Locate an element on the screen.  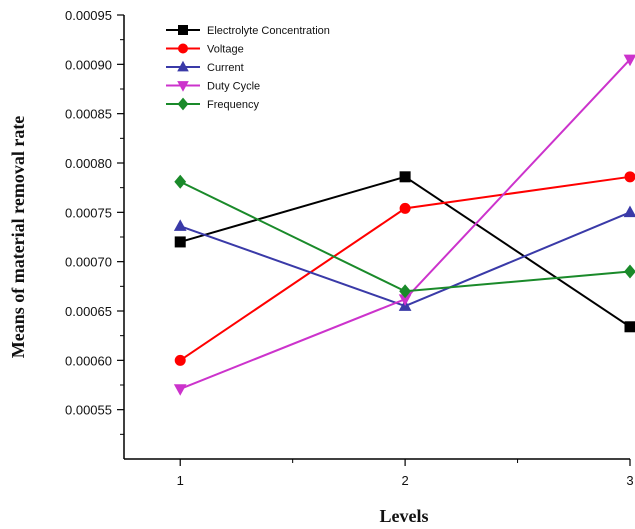
y-tick-label: 0.00085 is located at coordinates (88, 114).